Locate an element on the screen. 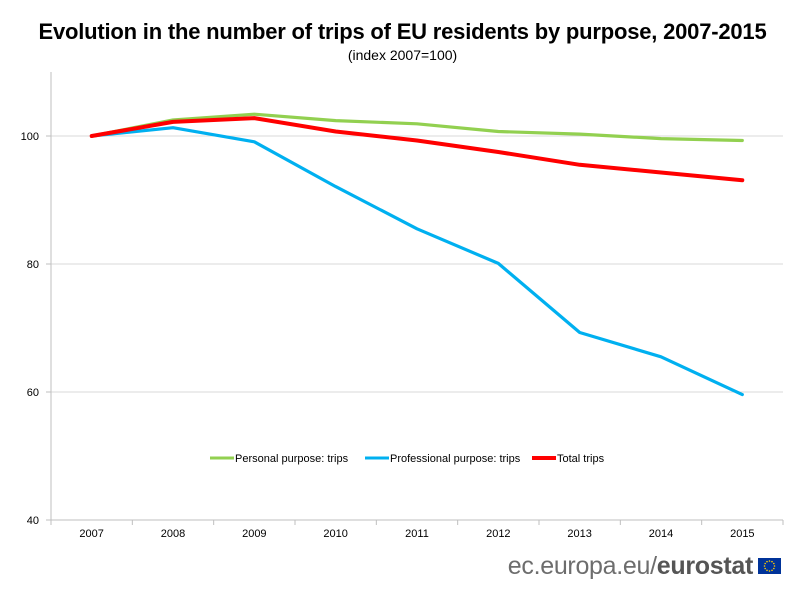 The width and height of the screenshot is (805, 589). x-tick-label: 2013 is located at coordinates (579, 534).